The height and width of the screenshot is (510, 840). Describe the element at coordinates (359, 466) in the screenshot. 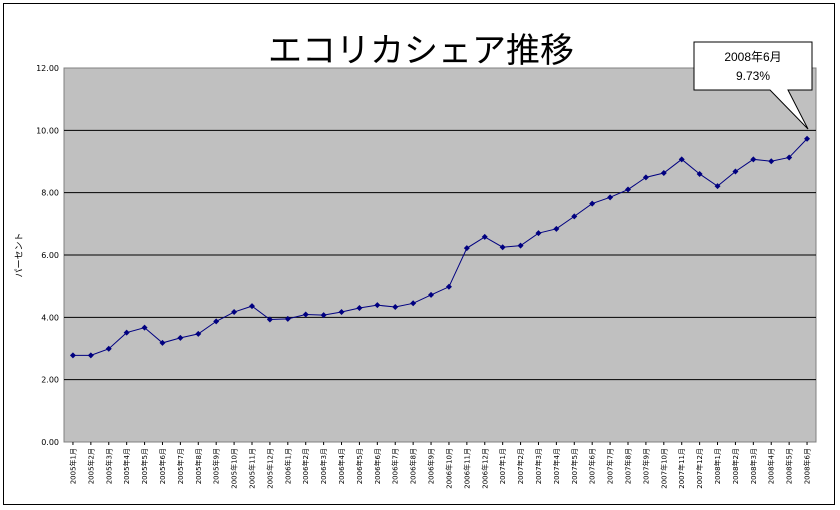

I see `x-tick-label: 2006年5月` at that location.